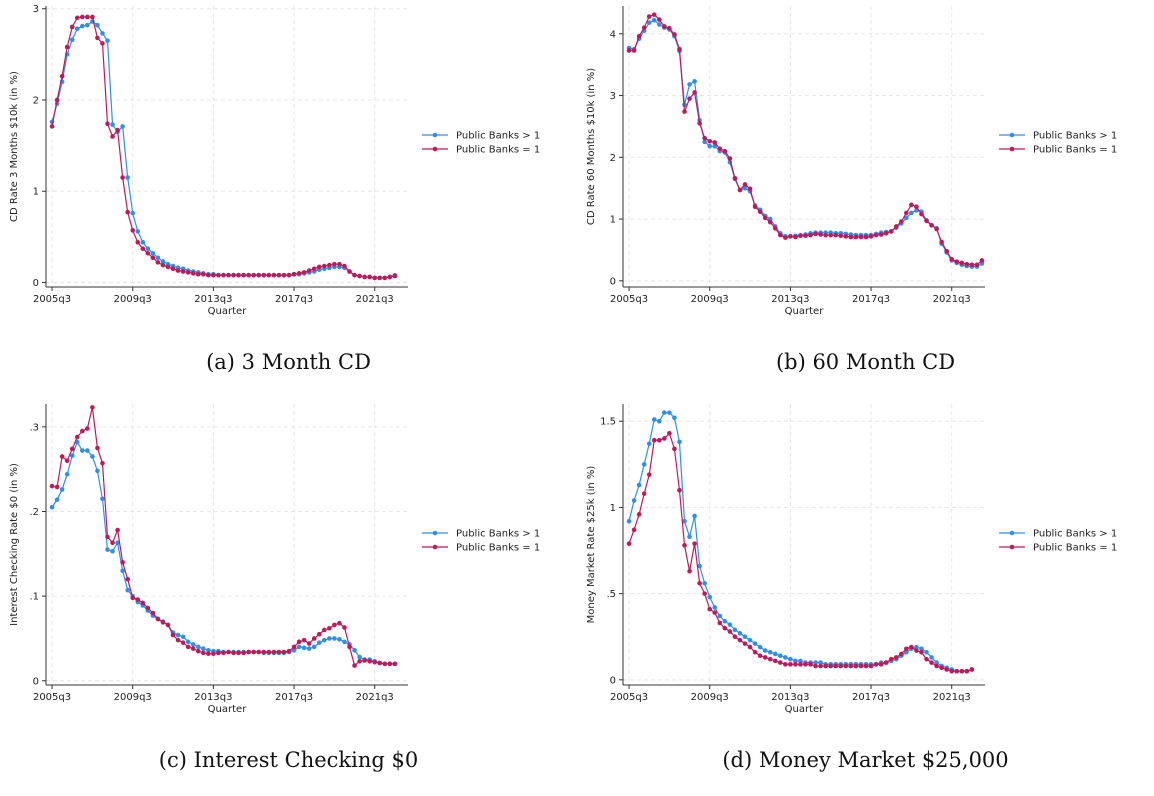  What do you see at coordinates (133, 697) in the screenshot?
I see `x-tick-label: 2009q3` at bounding box center [133, 697].